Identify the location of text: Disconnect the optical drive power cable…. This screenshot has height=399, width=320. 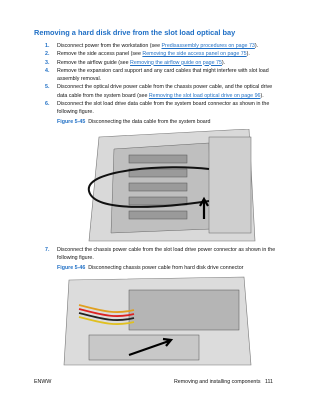
(165, 91).